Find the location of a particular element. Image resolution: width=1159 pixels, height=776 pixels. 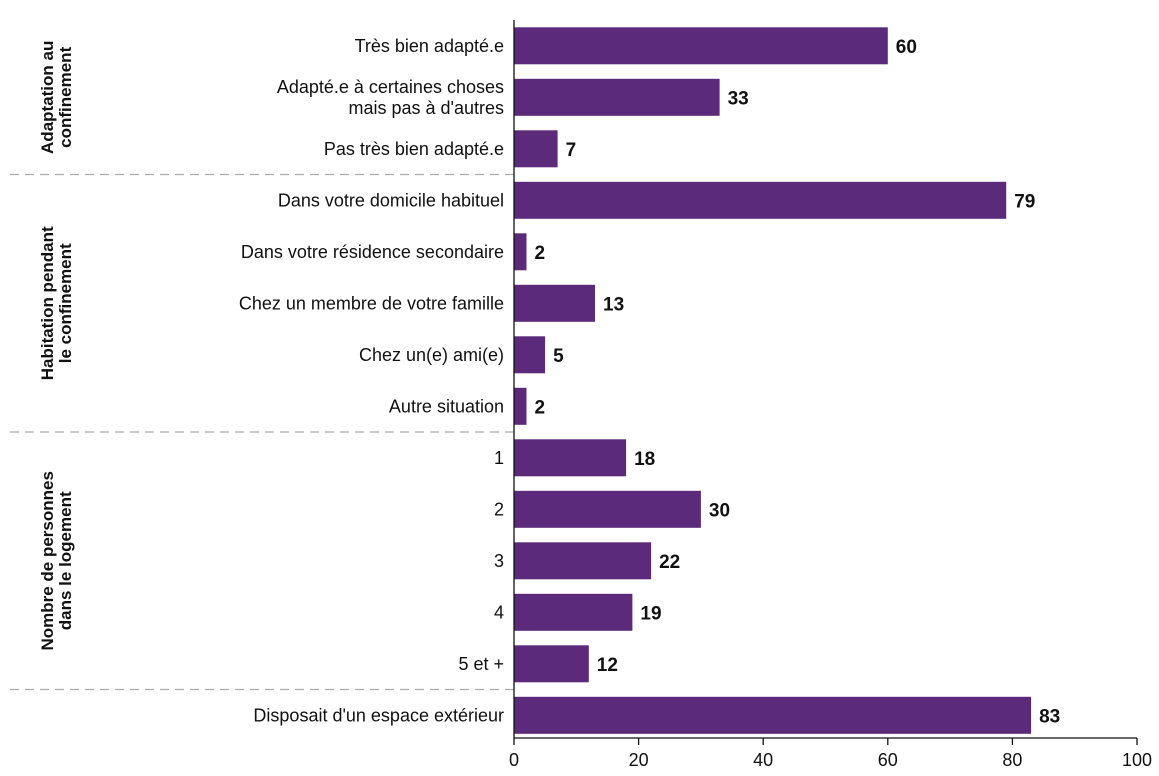

category-label-line: Adapté.e à certaines choses is located at coordinates (390, 87).